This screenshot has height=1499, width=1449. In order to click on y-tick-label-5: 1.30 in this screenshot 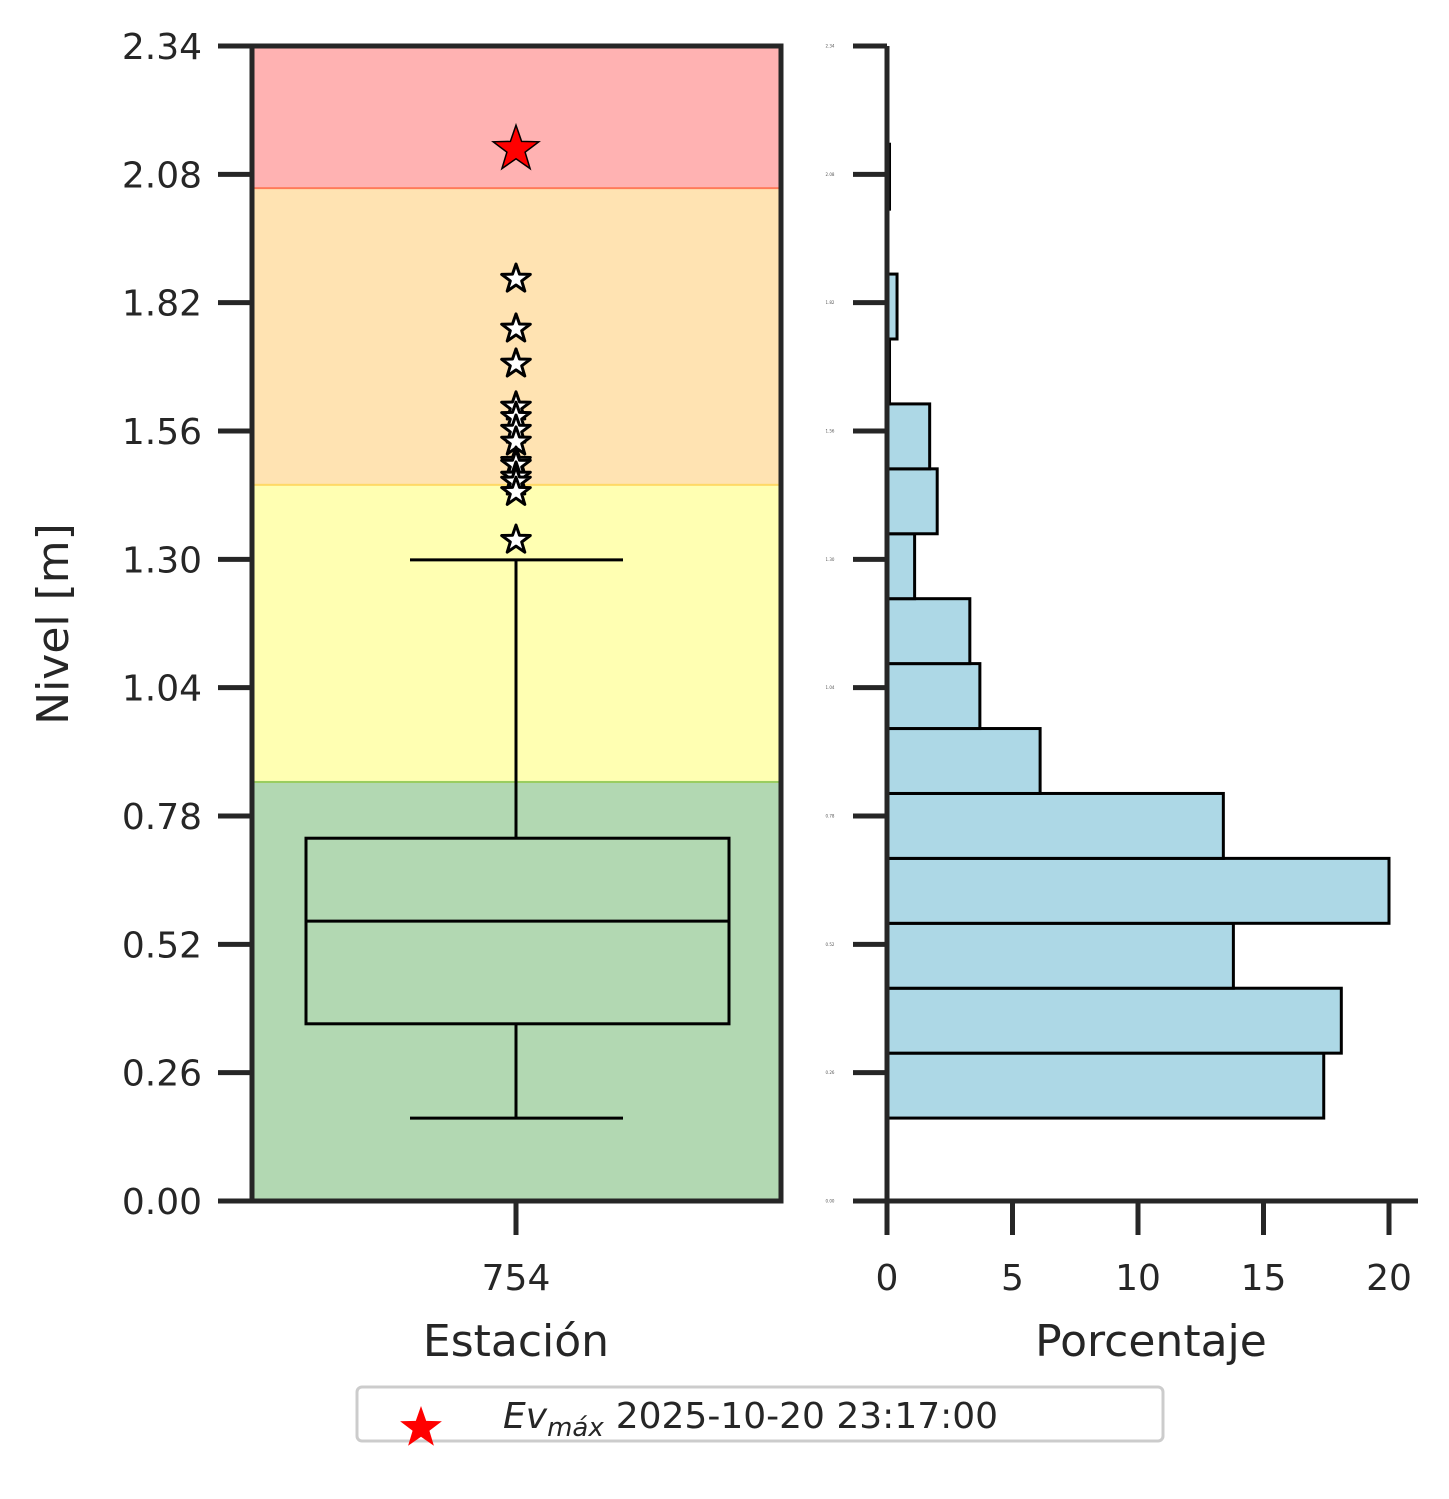, I will do `click(162, 560)`.